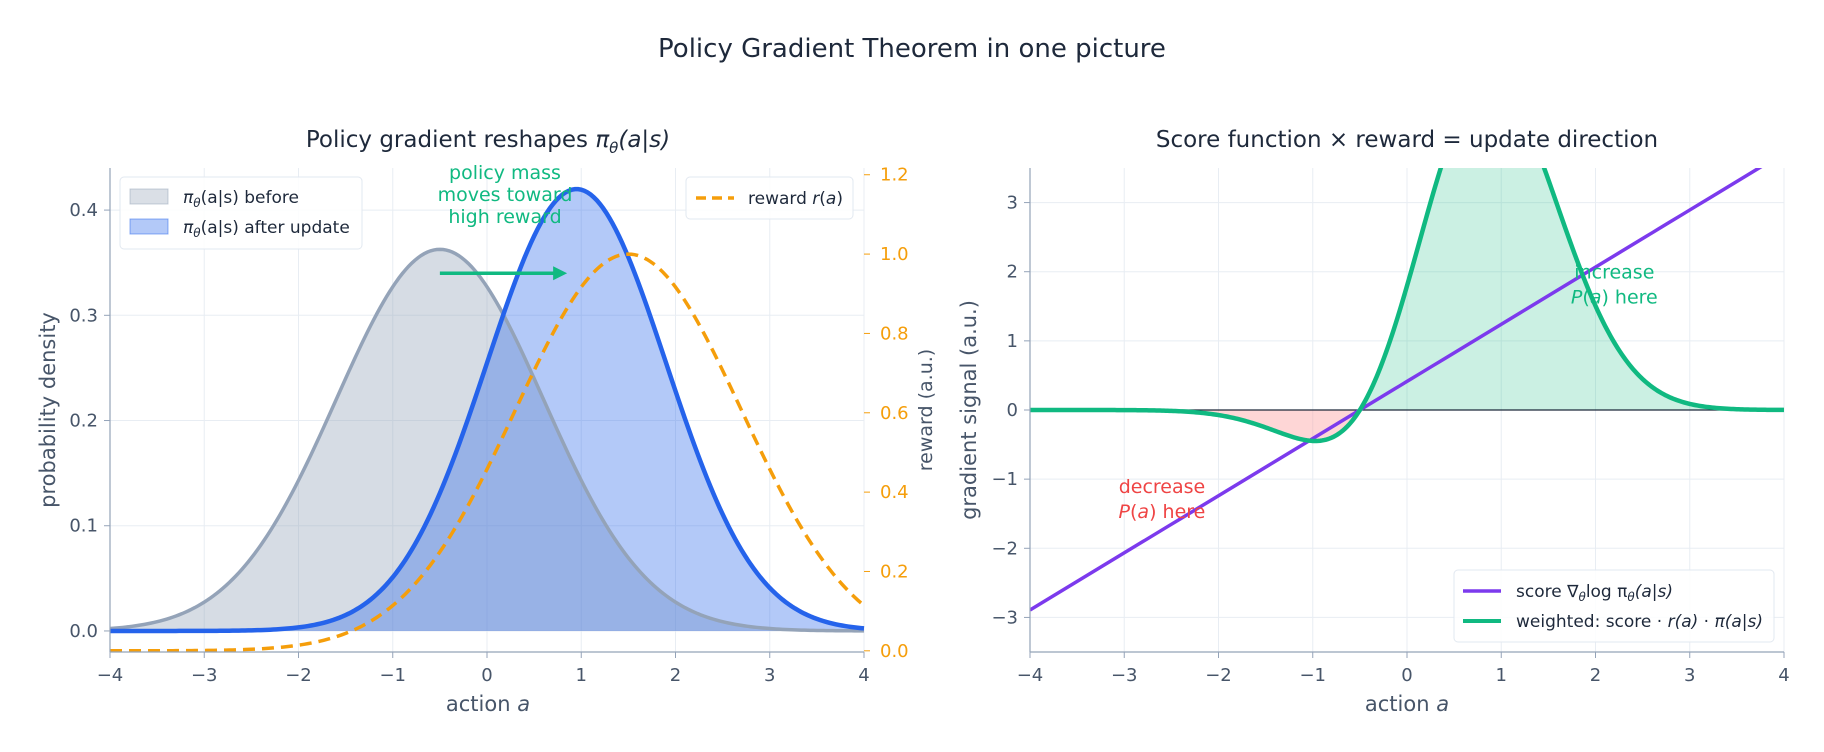 Image resolution: width=1824 pixels, height=752 pixels. I want to click on legend-label-score: score ∇θlog πθ(a|s), so click(1594, 593).